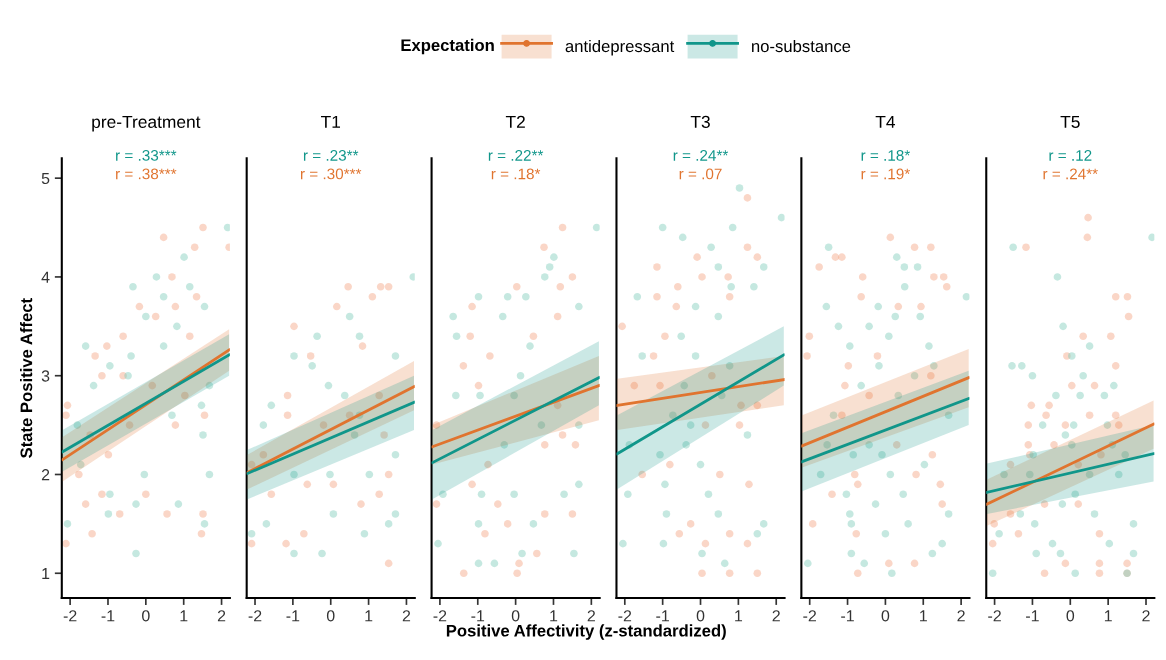  Describe the element at coordinates (886, 174) in the screenshot. I see `annotation: r = .19*` at that location.